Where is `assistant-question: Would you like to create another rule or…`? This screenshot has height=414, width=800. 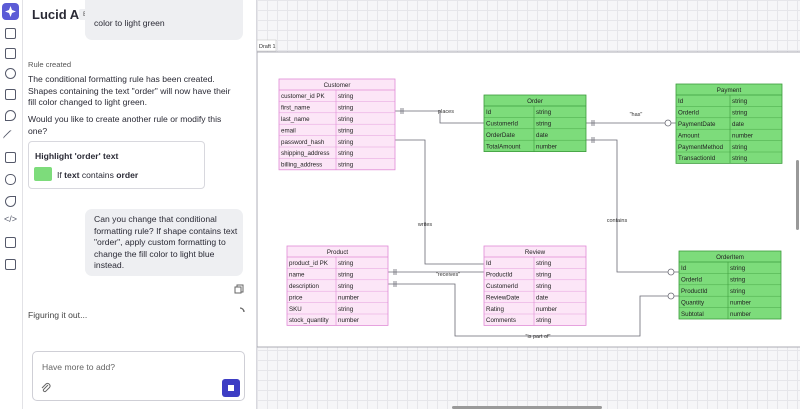 assistant-question: Would you like to create another rule or… is located at coordinates (125, 125).